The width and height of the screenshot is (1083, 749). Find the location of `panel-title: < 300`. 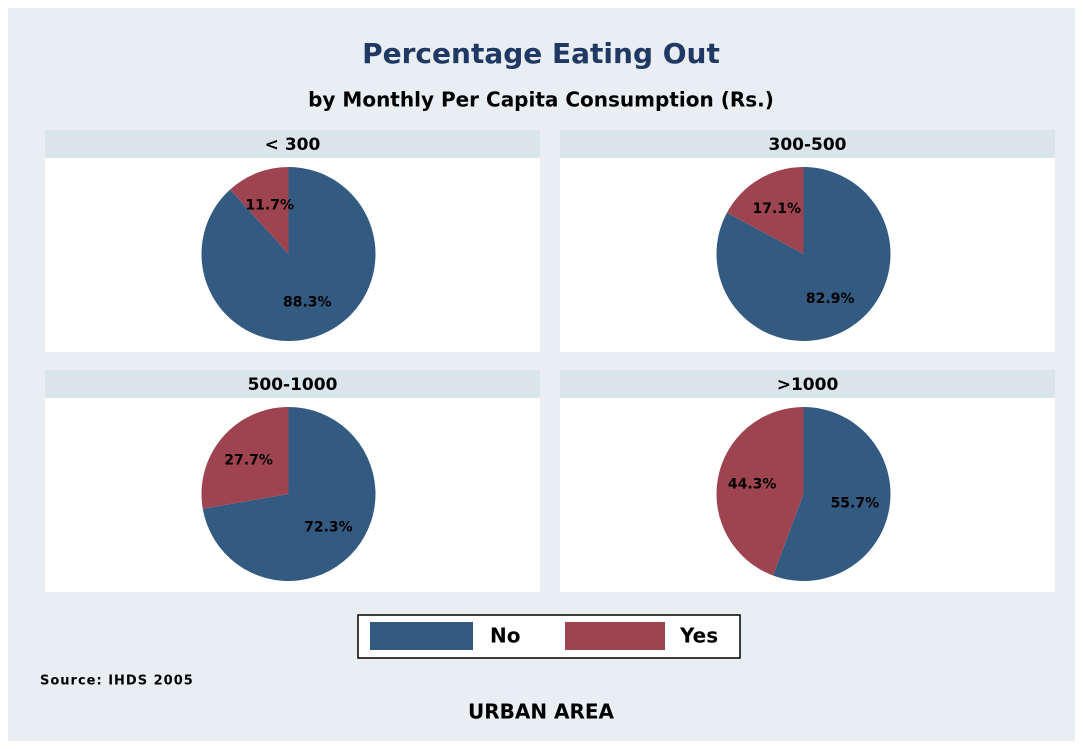

panel-title: < 300 is located at coordinates (293, 145).